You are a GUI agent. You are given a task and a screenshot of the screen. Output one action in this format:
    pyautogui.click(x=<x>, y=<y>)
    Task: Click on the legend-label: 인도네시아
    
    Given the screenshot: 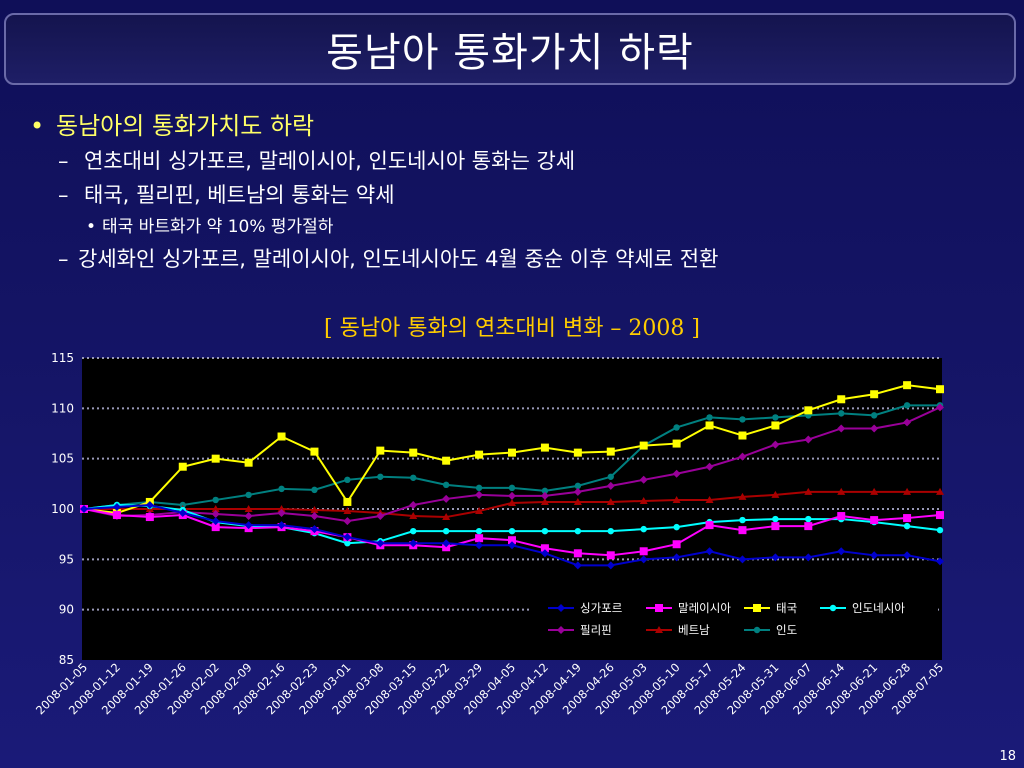 What is the action you would take?
    pyautogui.click(x=878, y=608)
    